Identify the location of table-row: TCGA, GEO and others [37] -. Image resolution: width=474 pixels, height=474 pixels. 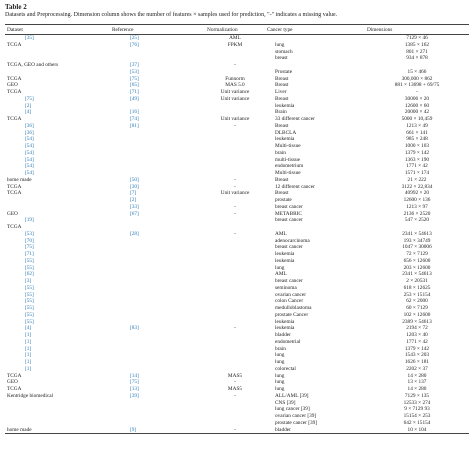
(237, 65).